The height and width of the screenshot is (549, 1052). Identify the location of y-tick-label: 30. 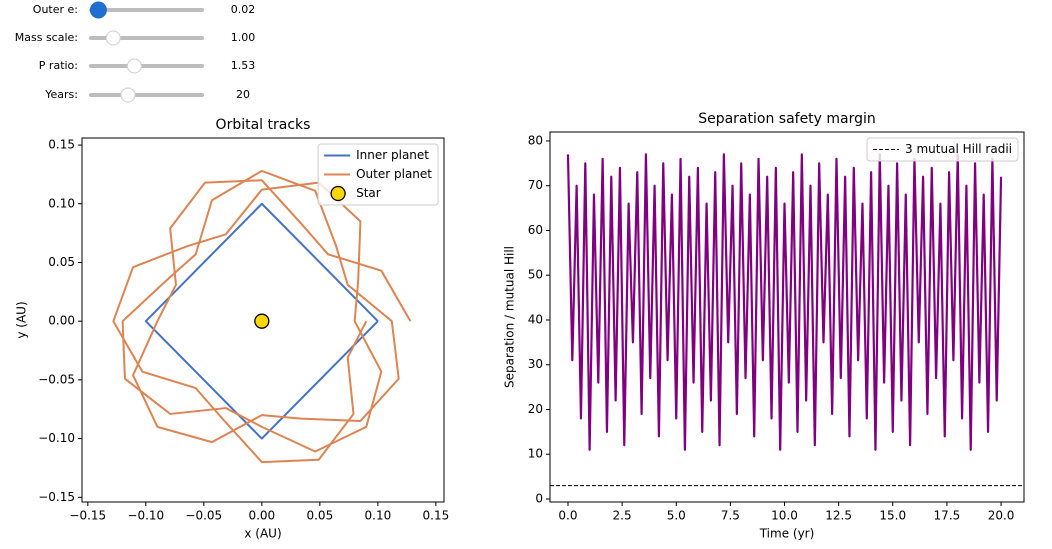
(535, 364).